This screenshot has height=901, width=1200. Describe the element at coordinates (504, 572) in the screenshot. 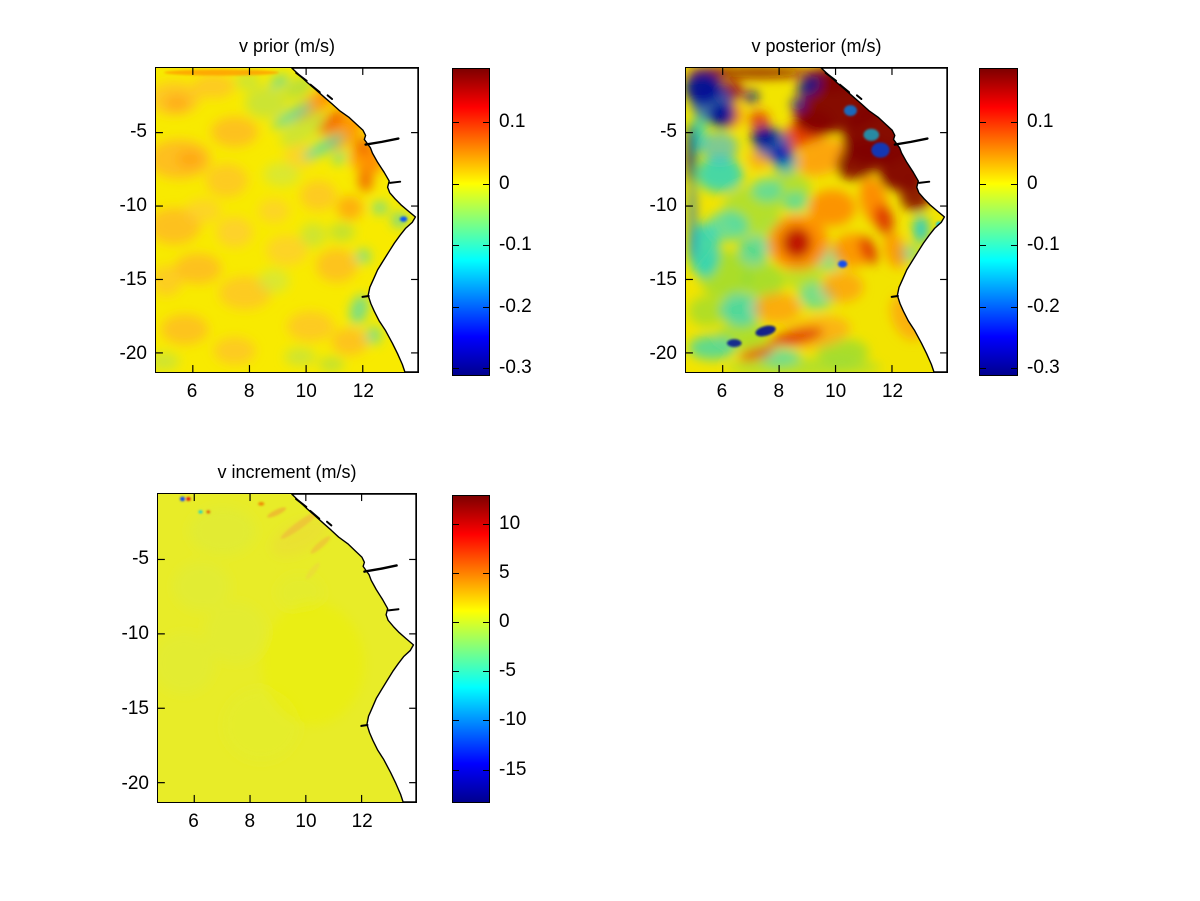

I see `colorbar-tick-label: 5` at that location.